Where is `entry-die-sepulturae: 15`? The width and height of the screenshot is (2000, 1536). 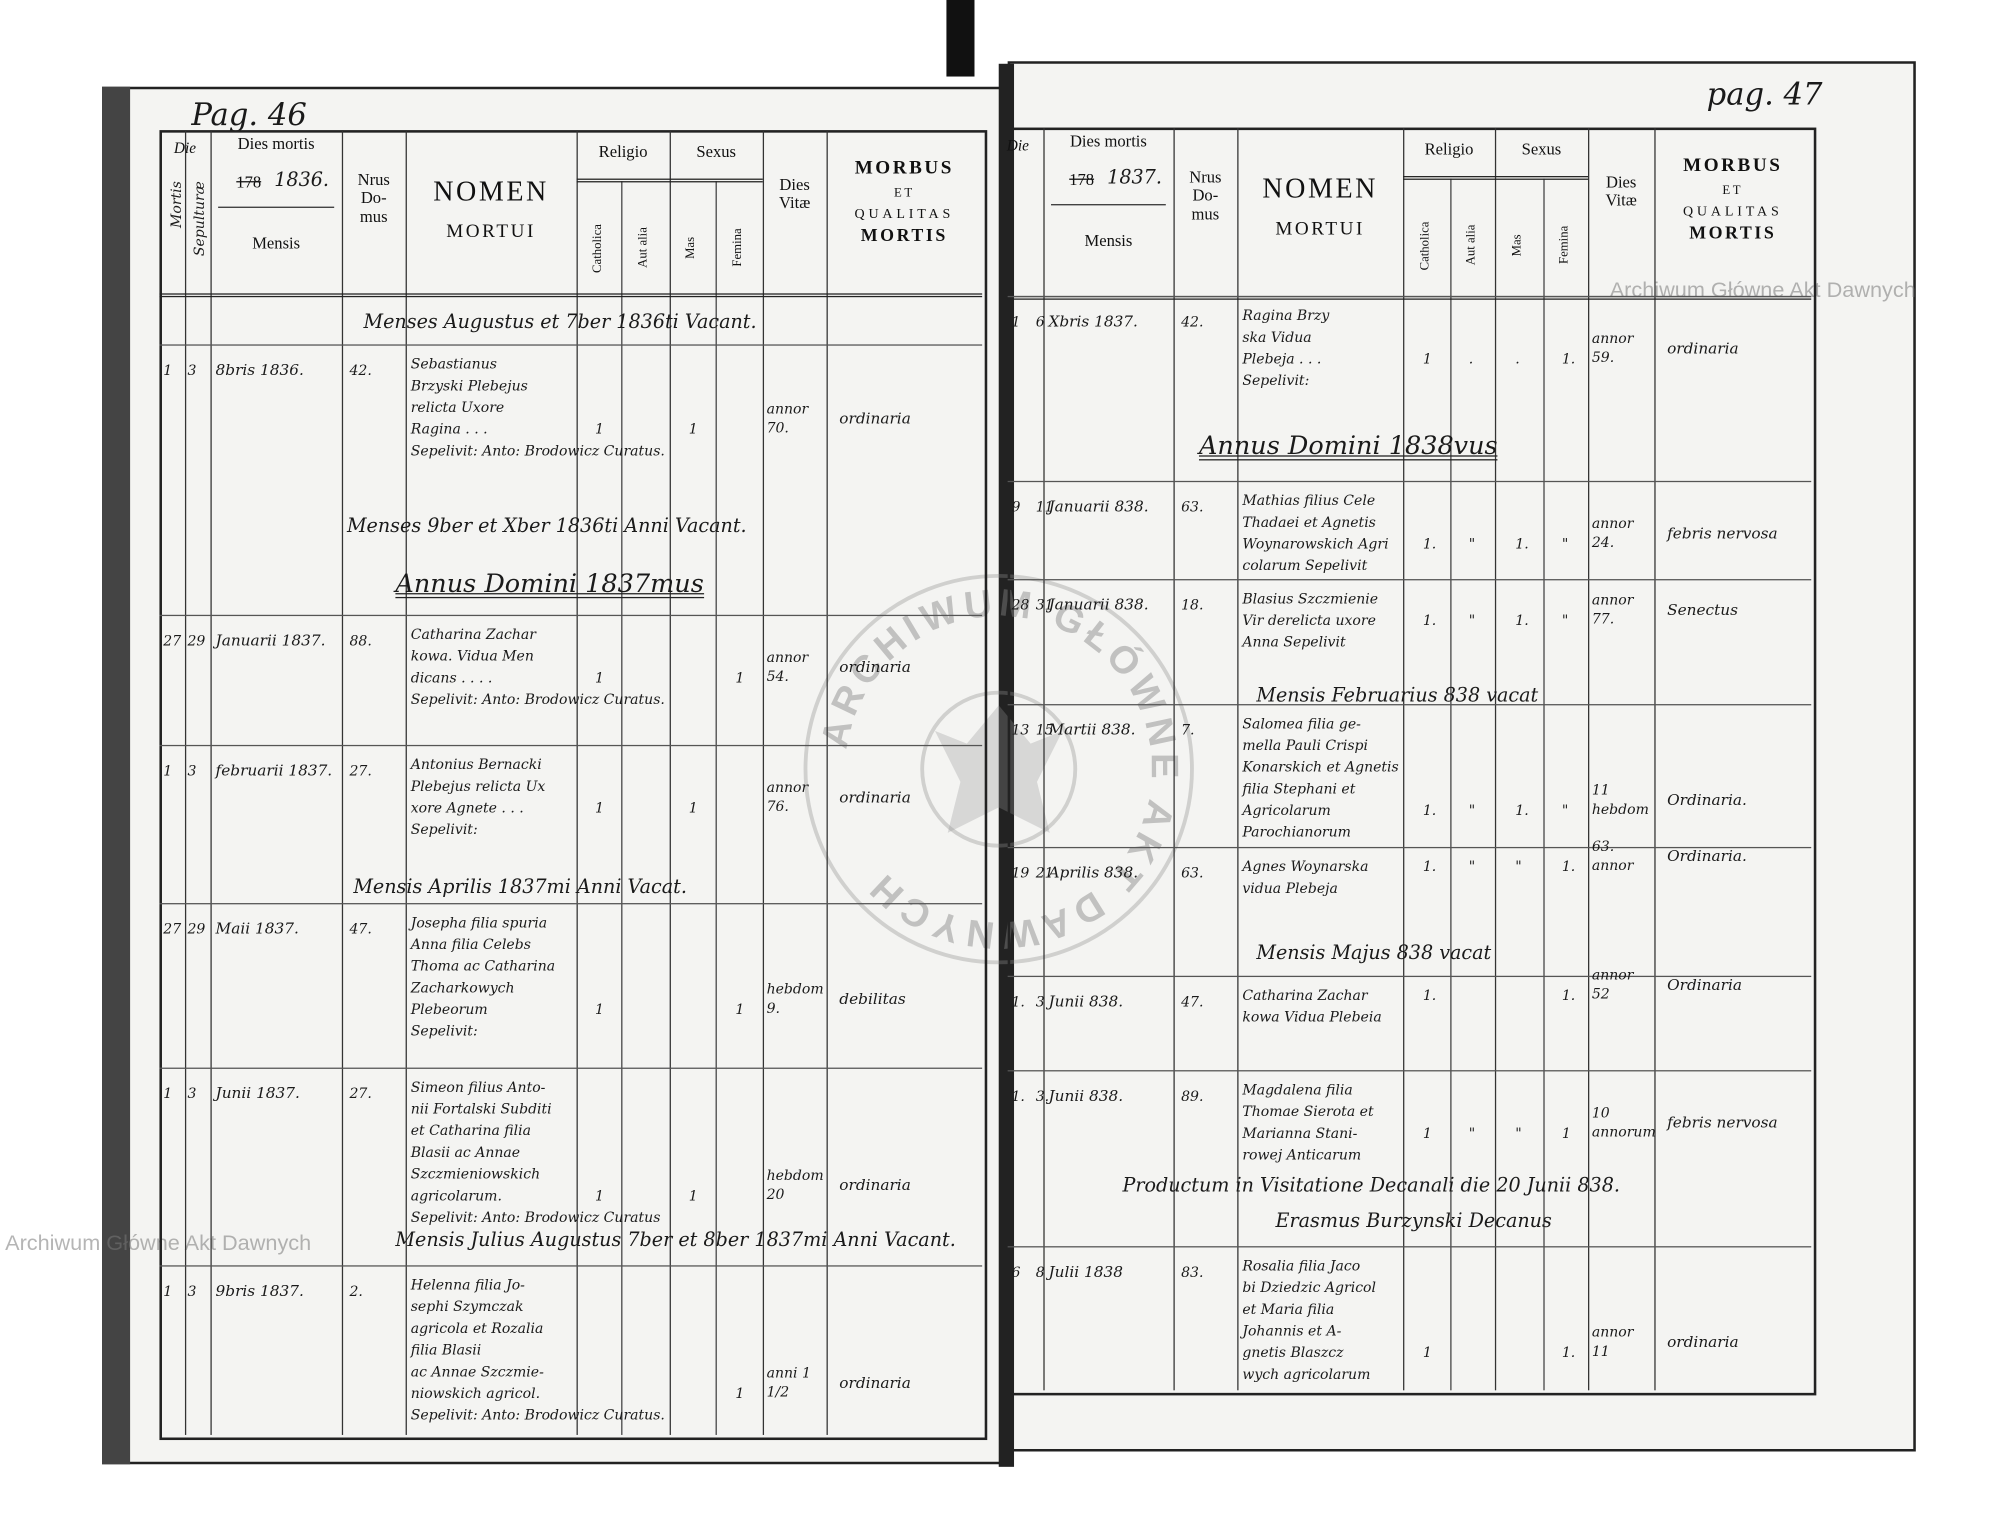
entry-die-sepulturae: 15 is located at coordinates (1044, 730).